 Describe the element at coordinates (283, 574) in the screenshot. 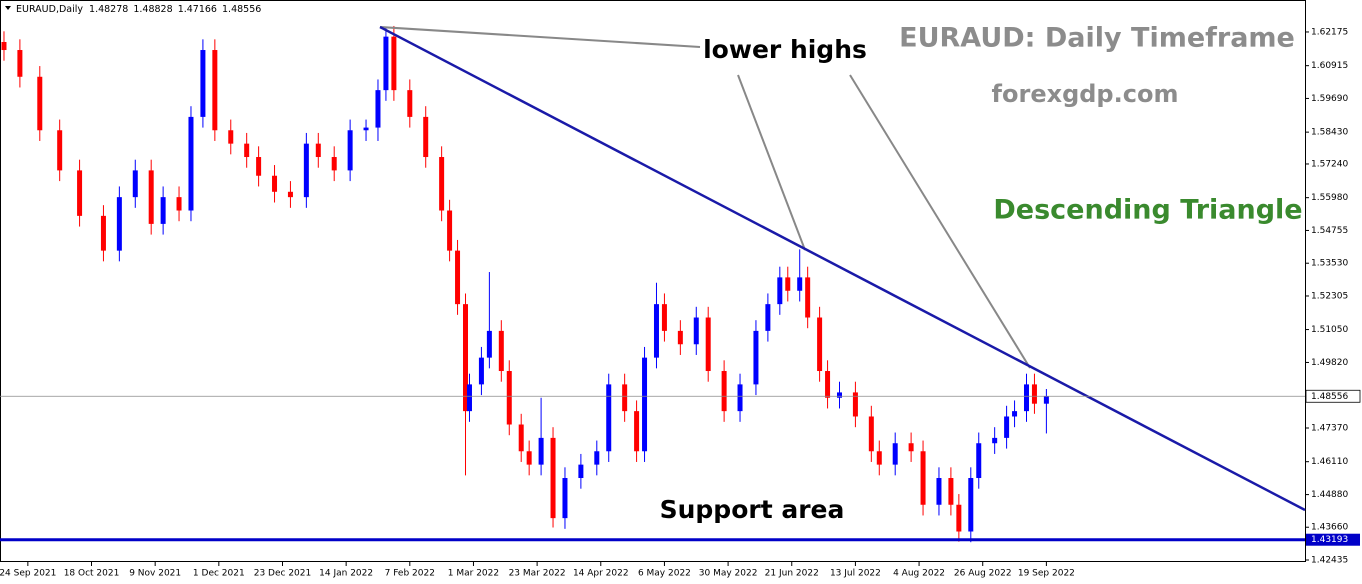

I see `x-tick-label: 23 Dec 2021` at that location.